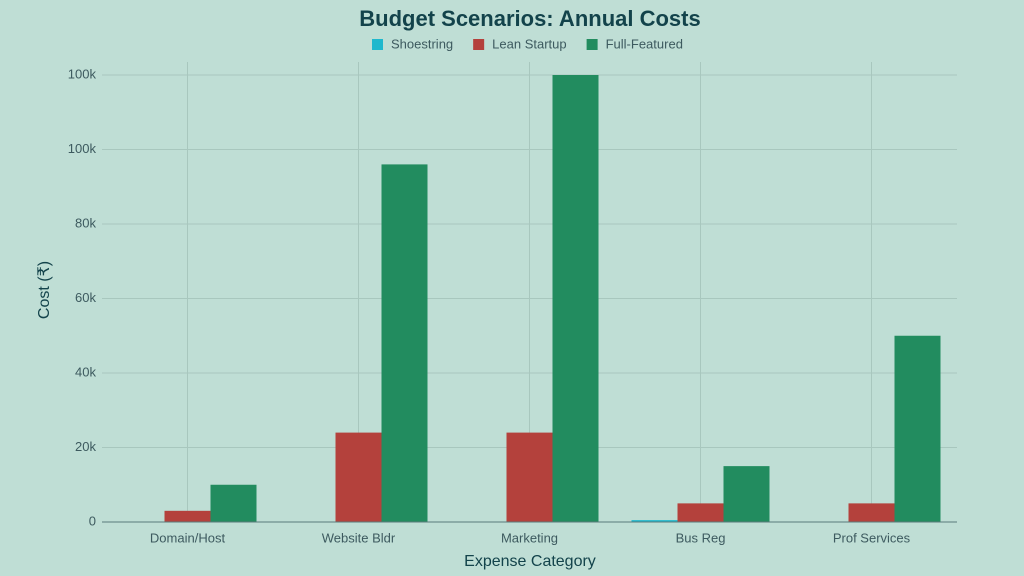  I want to click on x-tick-label: Website Bldr, so click(359, 537).